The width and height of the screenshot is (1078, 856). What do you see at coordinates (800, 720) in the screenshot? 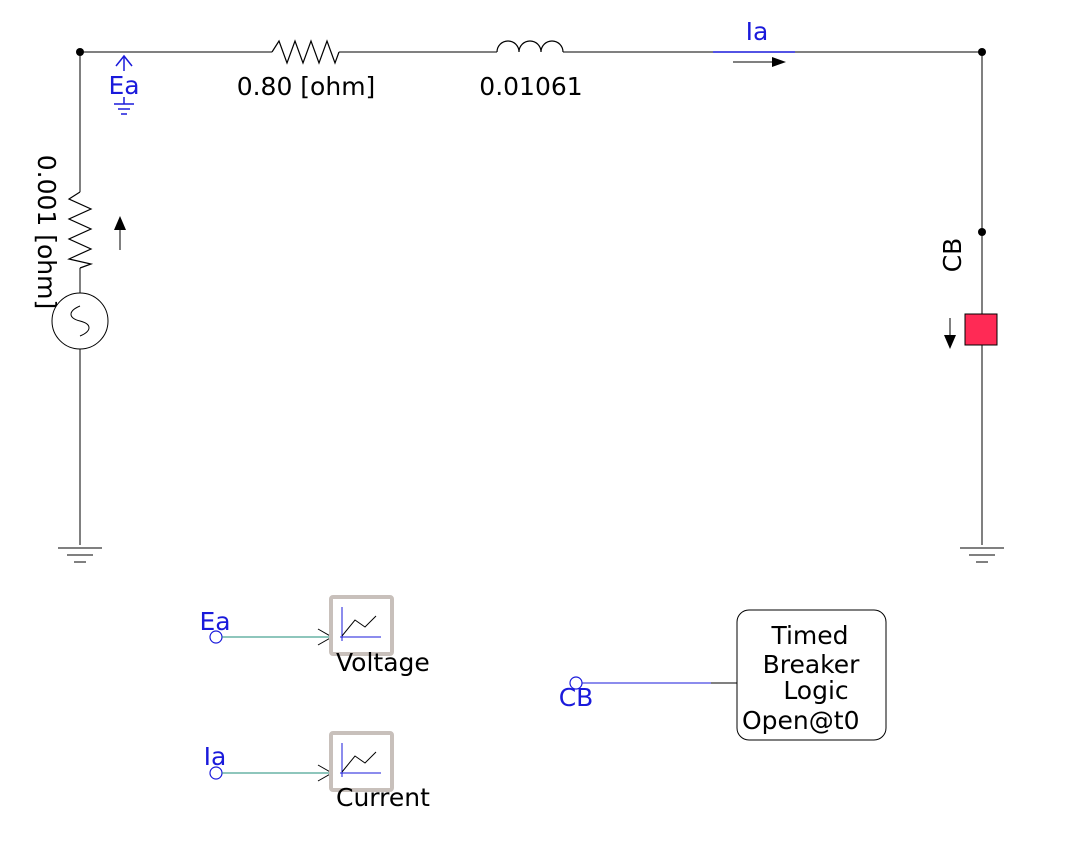
I see `breaker-logic-line-4: Open@t0` at bounding box center [800, 720].